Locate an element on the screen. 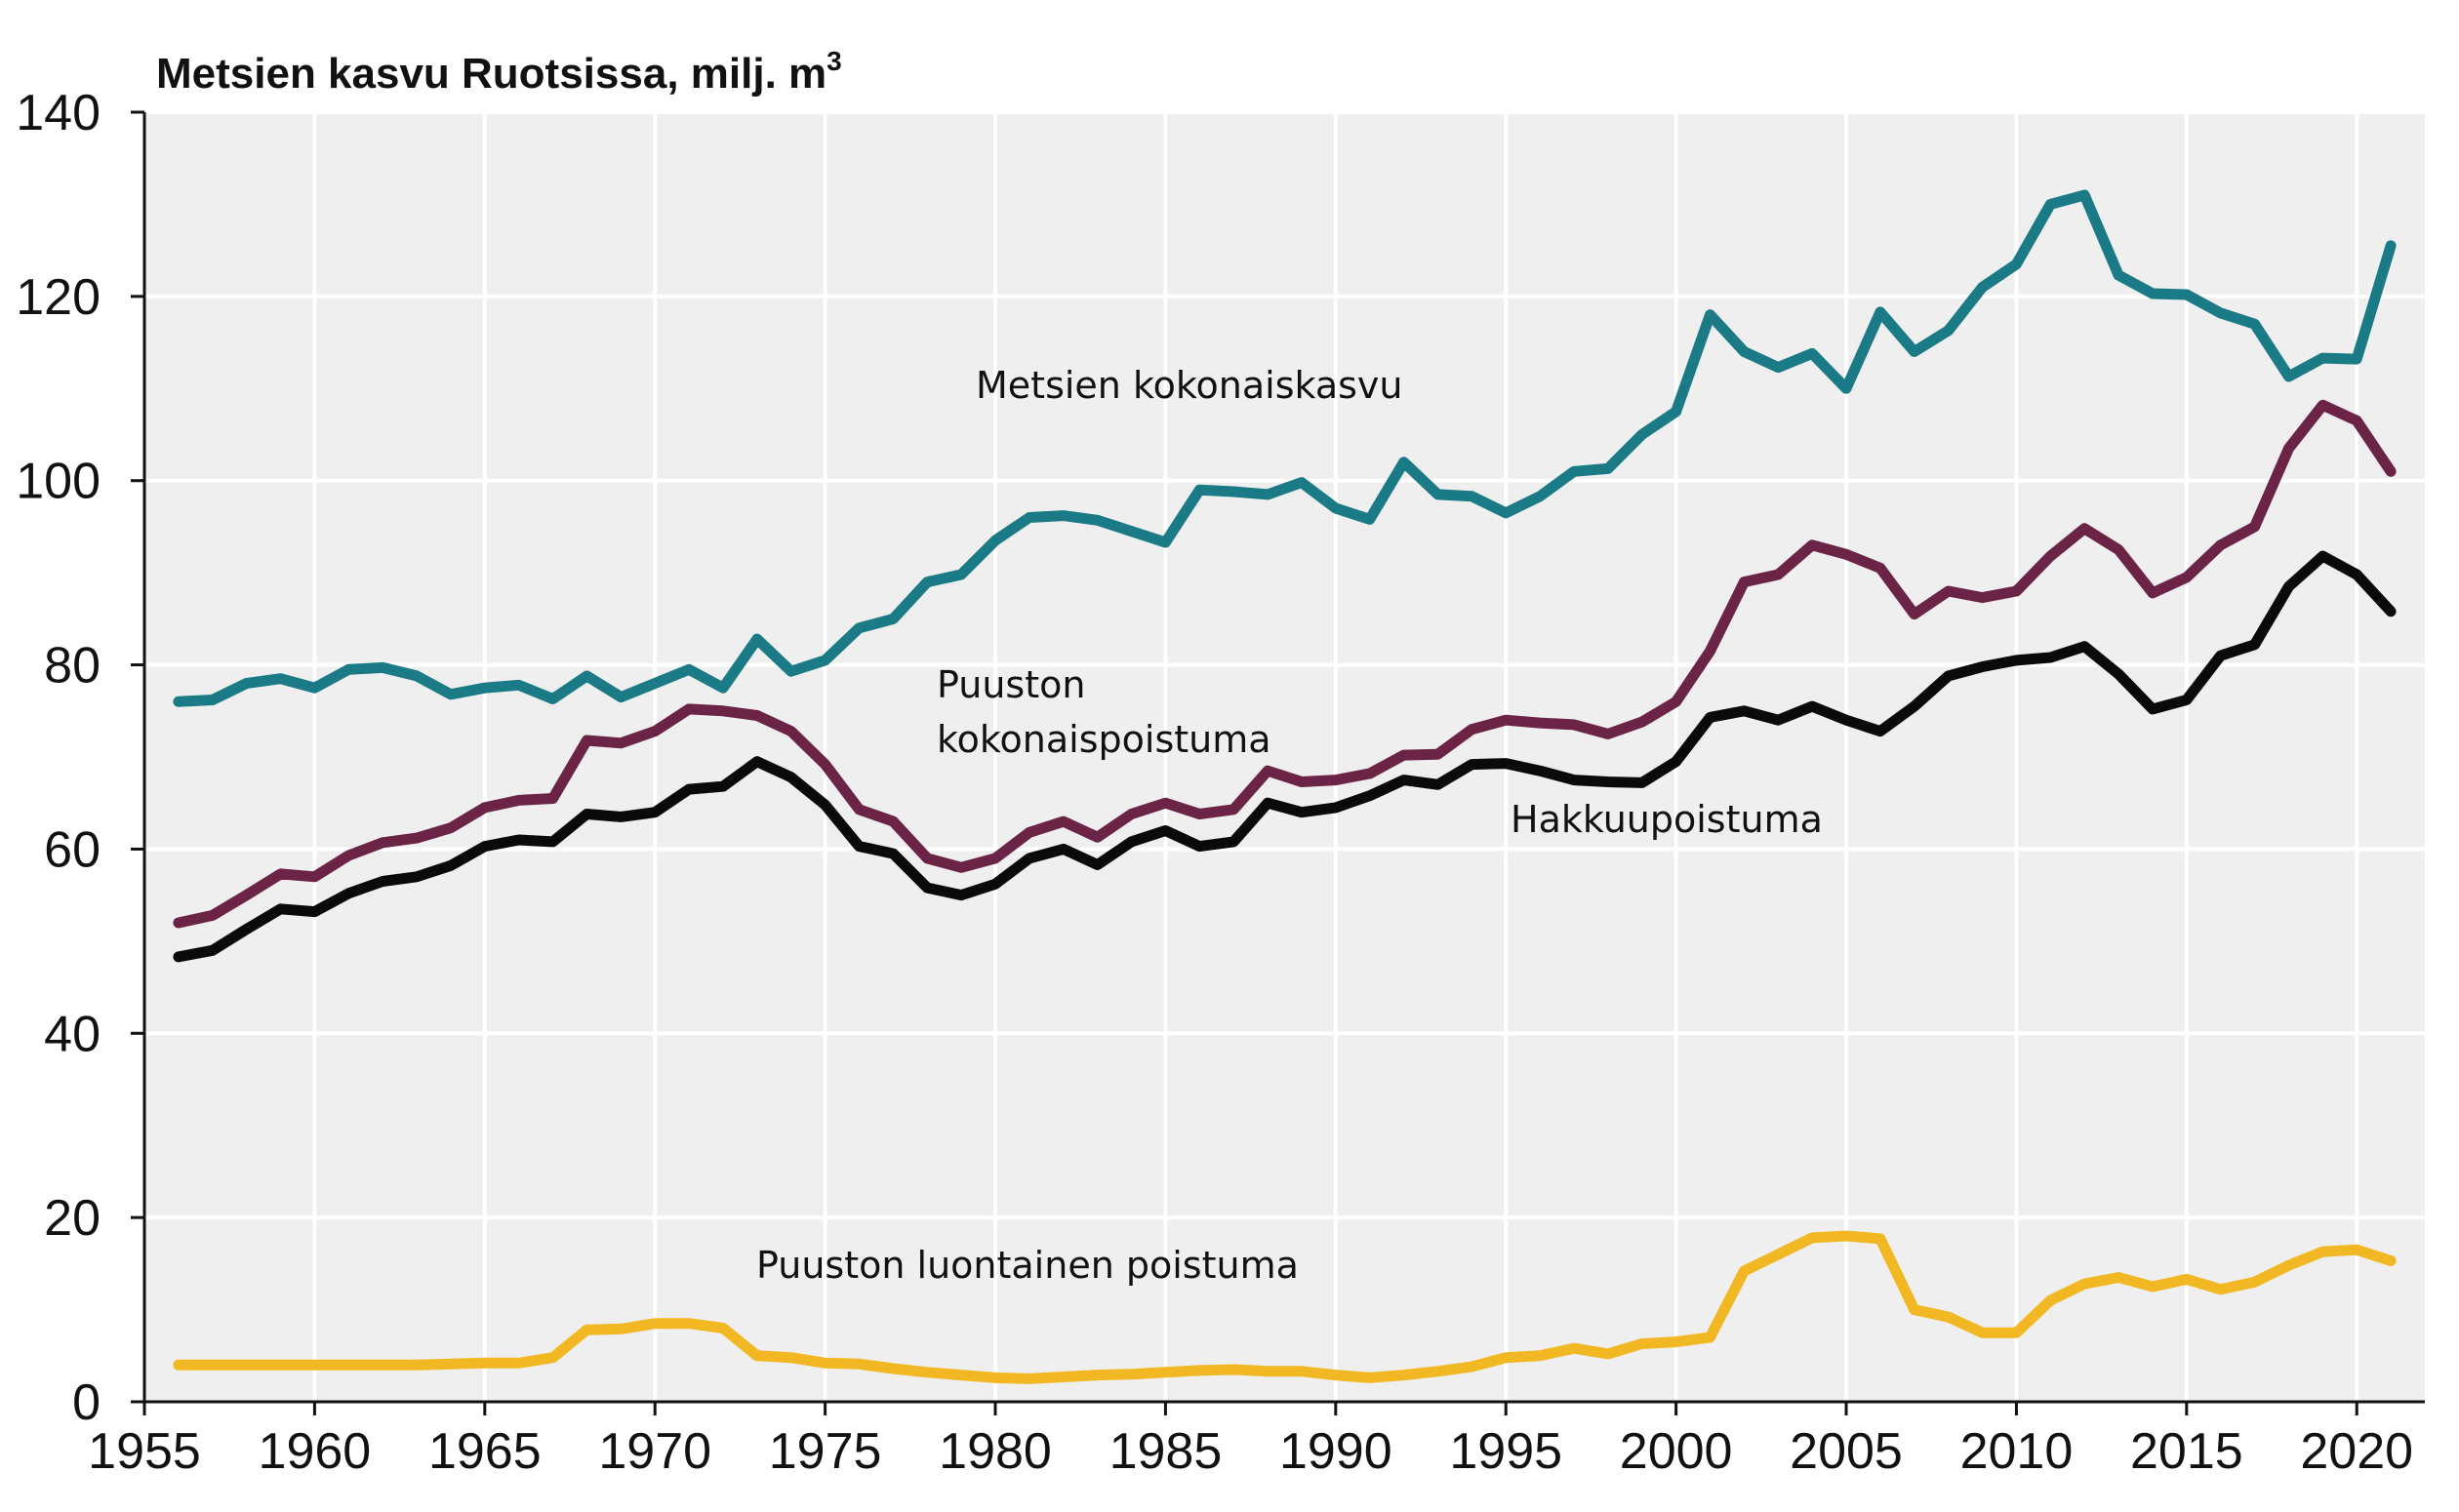 The width and height of the screenshot is (2459, 1512). series-label-hakkuupoistuma: Hakkuupoistuma is located at coordinates (1667, 819).